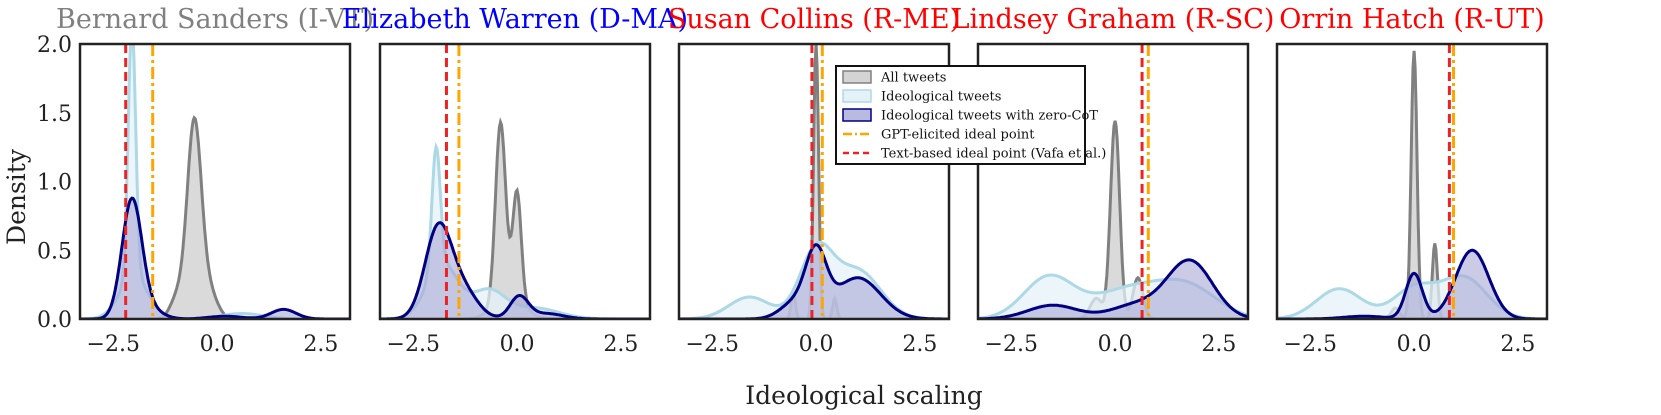 The height and width of the screenshot is (415, 1661). I want to click on panel-title: Orrin Hatch (R-UT), so click(1411, 19).